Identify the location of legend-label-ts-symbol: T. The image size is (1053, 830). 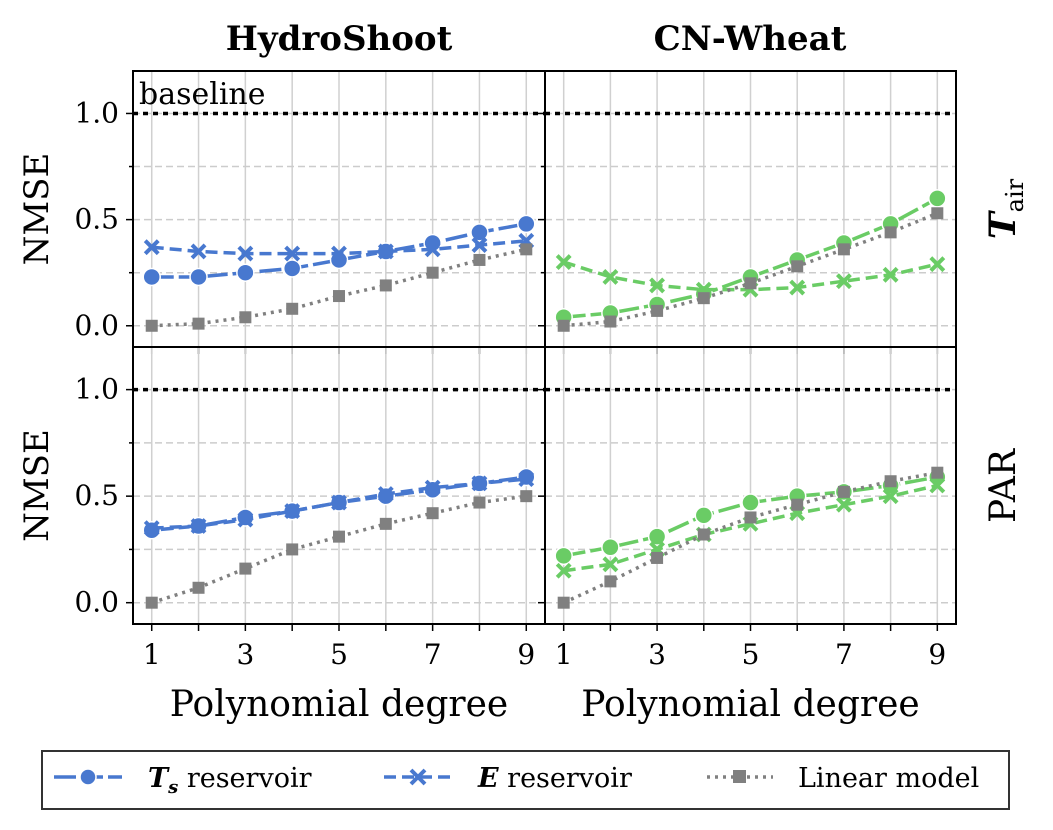
(159, 778).